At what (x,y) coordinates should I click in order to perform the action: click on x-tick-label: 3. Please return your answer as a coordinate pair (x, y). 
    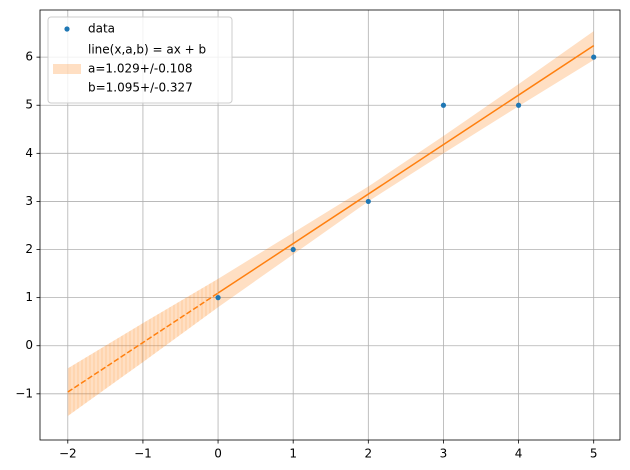
    Looking at the image, I should click on (444, 454).